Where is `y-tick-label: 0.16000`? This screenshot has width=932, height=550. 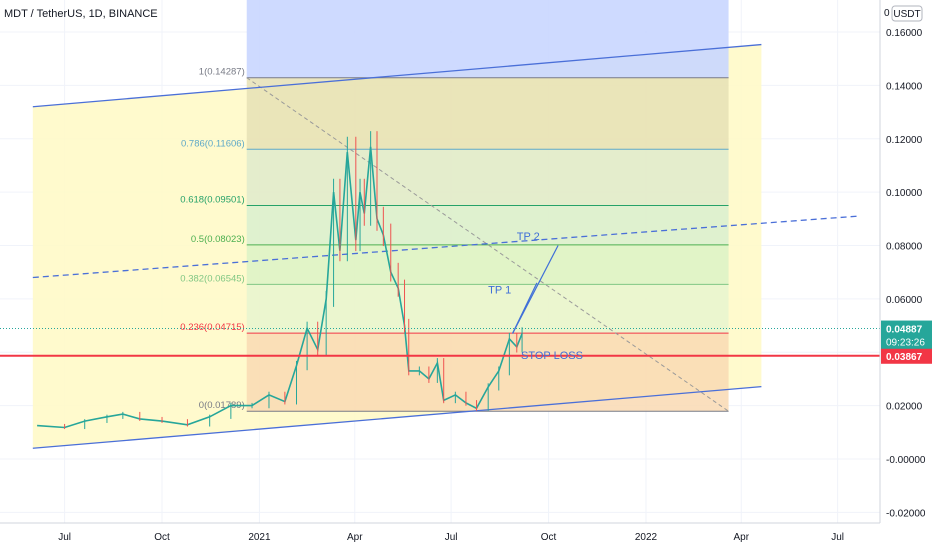 y-tick-label: 0.16000 is located at coordinates (904, 33).